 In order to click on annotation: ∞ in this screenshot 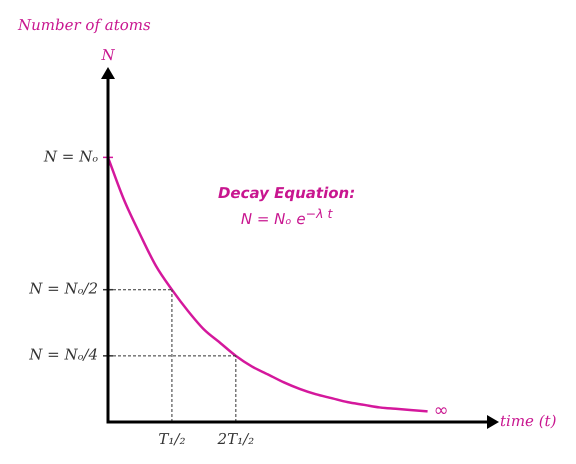, I will do `click(441, 411)`.